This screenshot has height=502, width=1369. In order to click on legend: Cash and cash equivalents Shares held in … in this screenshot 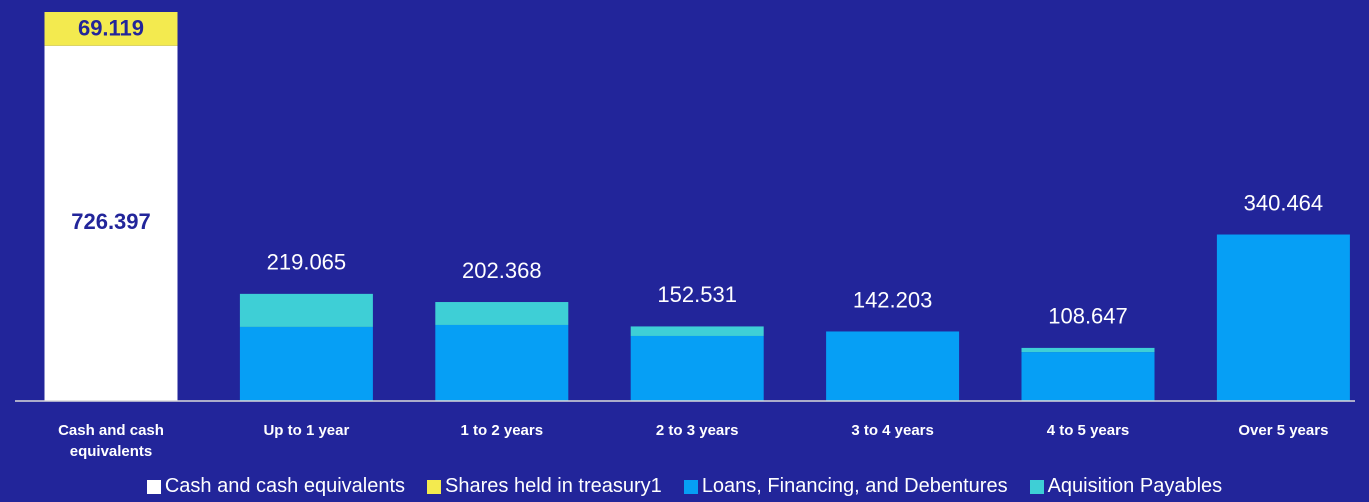, I will do `click(684, 486)`.